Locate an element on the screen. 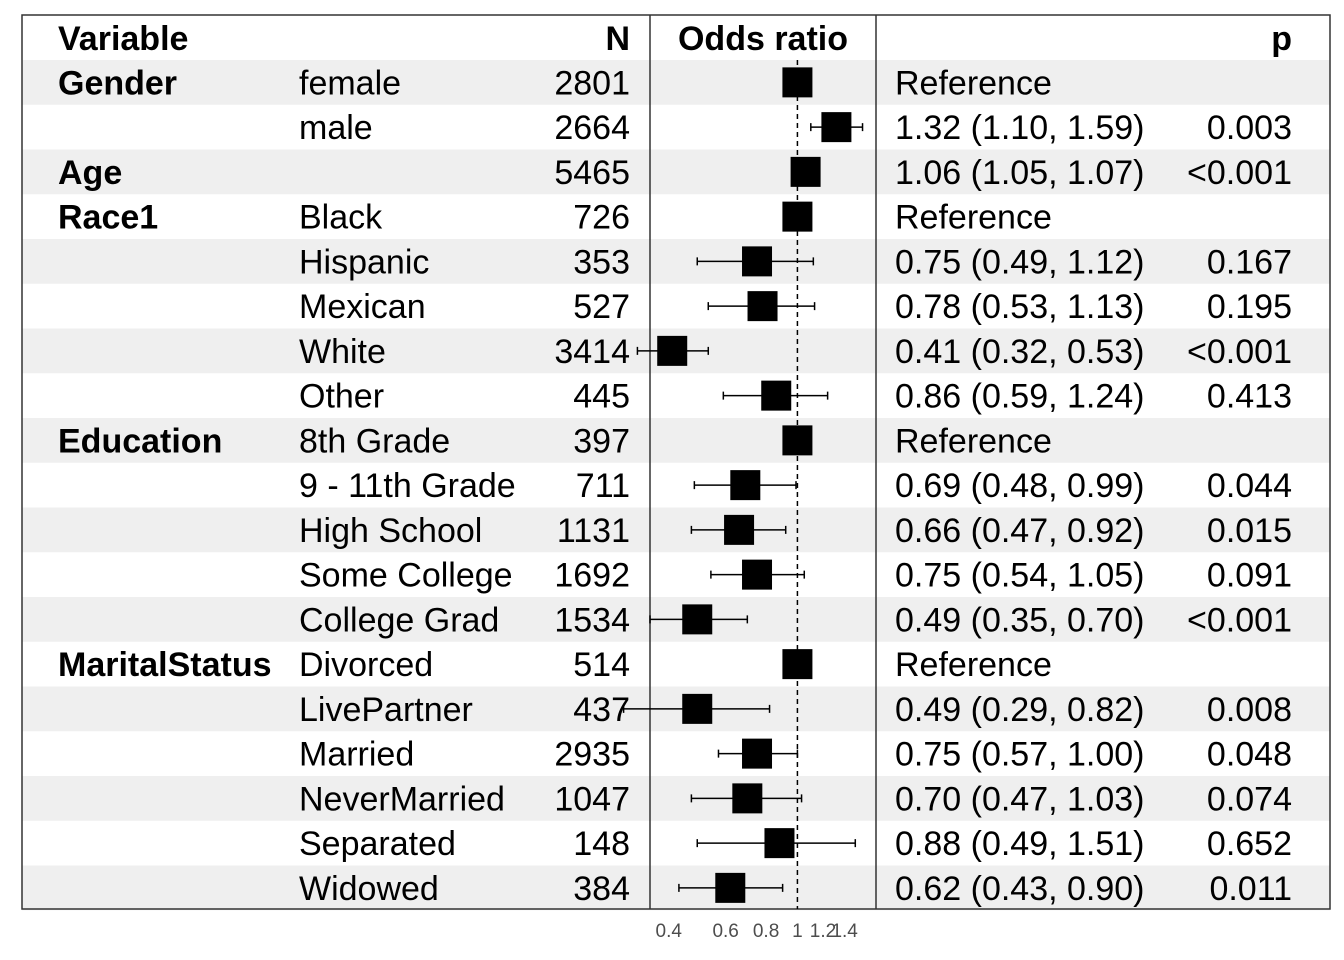  n-value: 2801 is located at coordinates (592, 83).